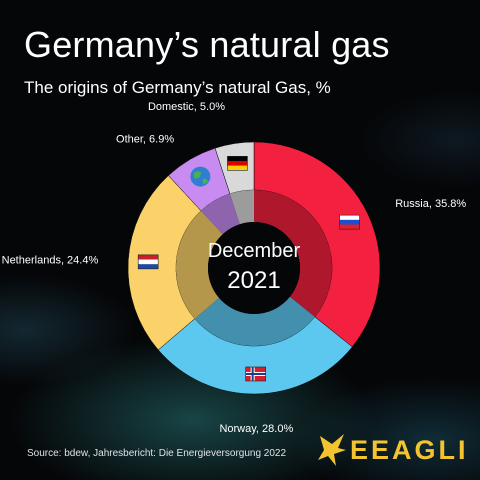 The height and width of the screenshot is (480, 480). What do you see at coordinates (148, 262) in the screenshot?
I see `netherlands-flag-icon` at bounding box center [148, 262].